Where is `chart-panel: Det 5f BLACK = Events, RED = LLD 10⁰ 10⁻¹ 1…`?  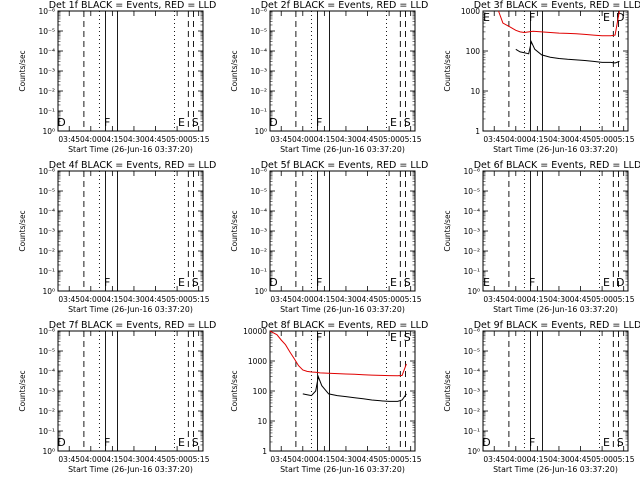 chart-panel: Det 5f BLACK = Events, RED = LLD 10⁰ 10⁻¹ 1… is located at coordinates (329, 237).